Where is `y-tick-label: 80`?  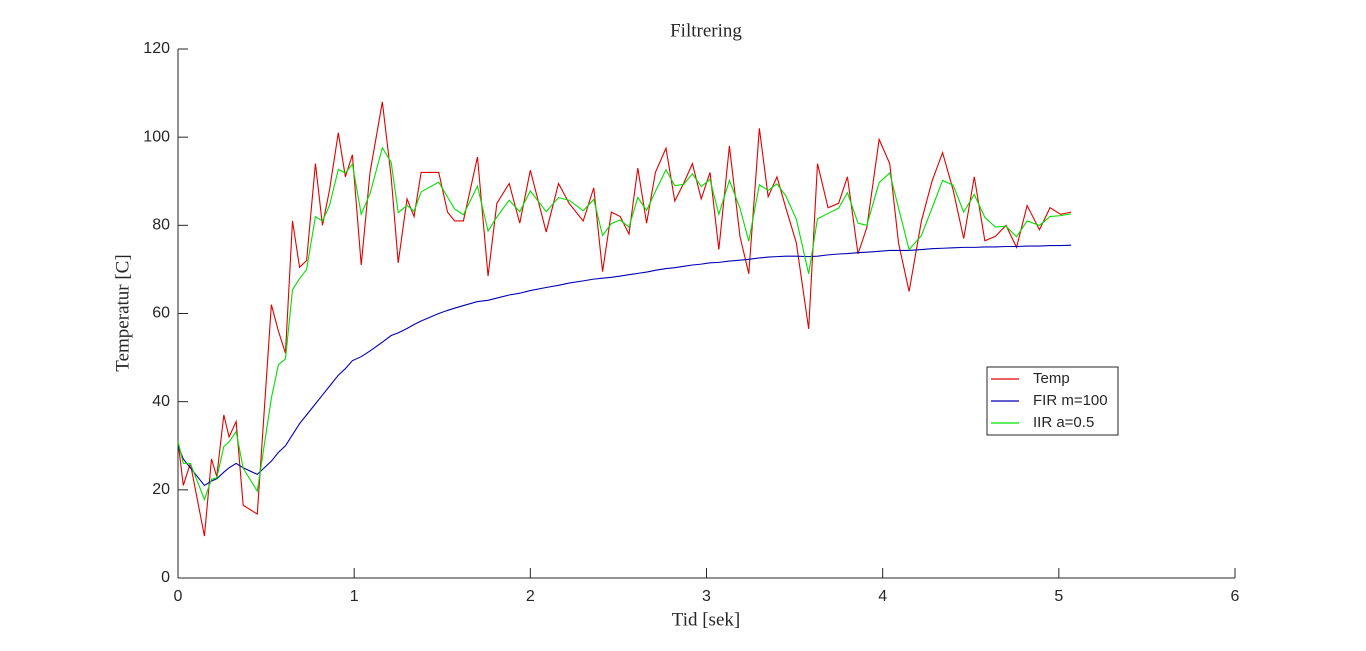
y-tick-label: 80 is located at coordinates (161, 225).